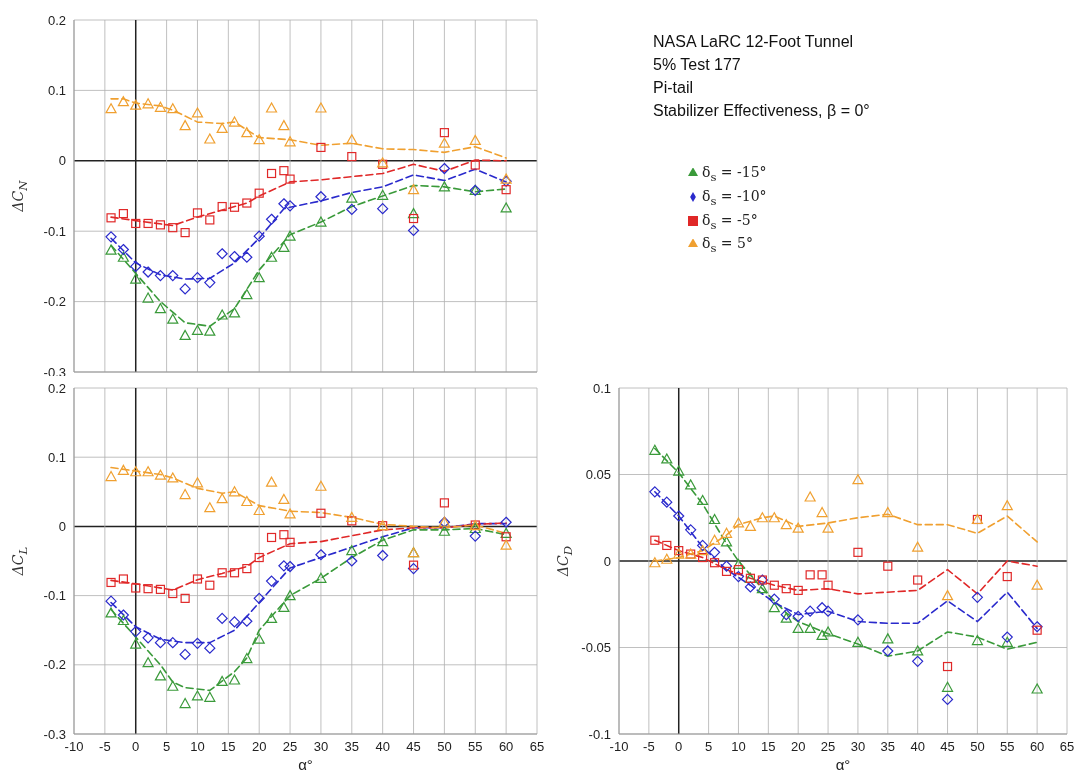 The height and width of the screenshot is (780, 1083). What do you see at coordinates (727, 245) in the screenshot?
I see `legend-label: δ$_{s}$ = 5°` at bounding box center [727, 245].